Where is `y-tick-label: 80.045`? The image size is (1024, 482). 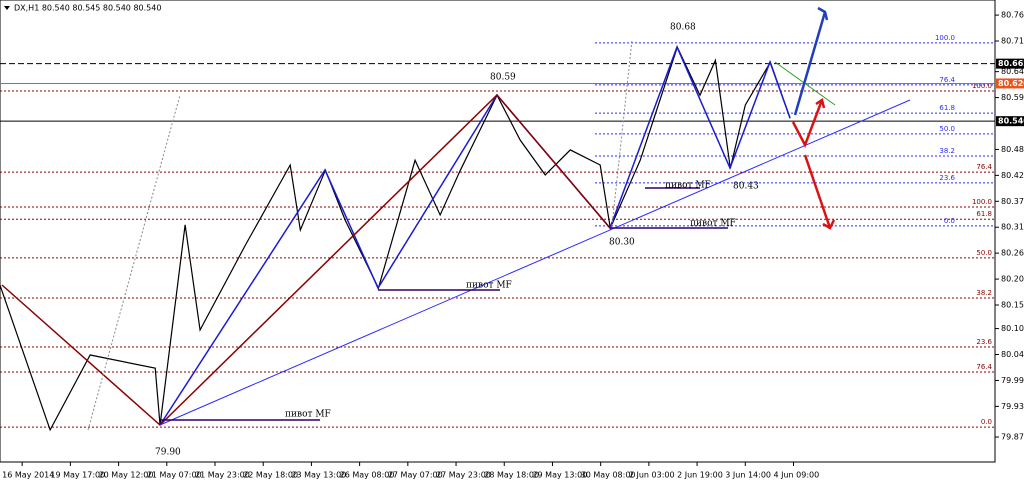
y-tick-label: 80.045 is located at coordinates (1012, 354).